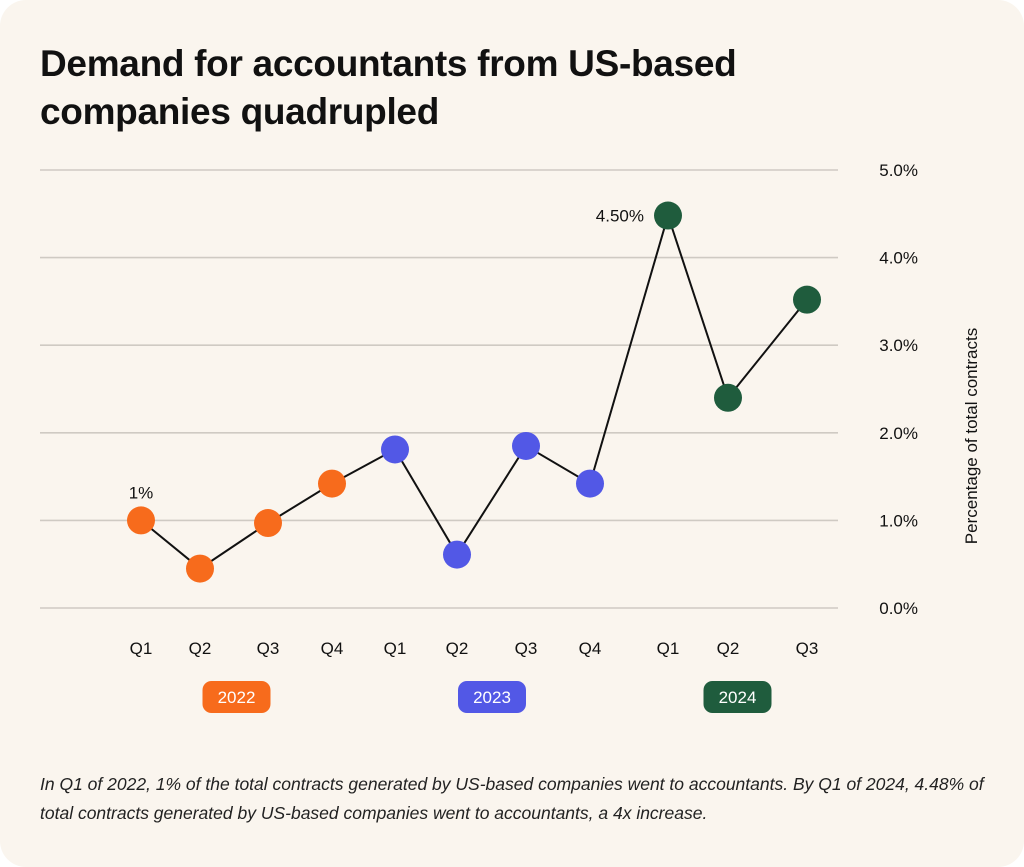 This screenshot has width=1024, height=867. Describe the element at coordinates (388, 63) in the screenshot. I see `chart-title-line-1: Demand for accountants from US-based` at that location.